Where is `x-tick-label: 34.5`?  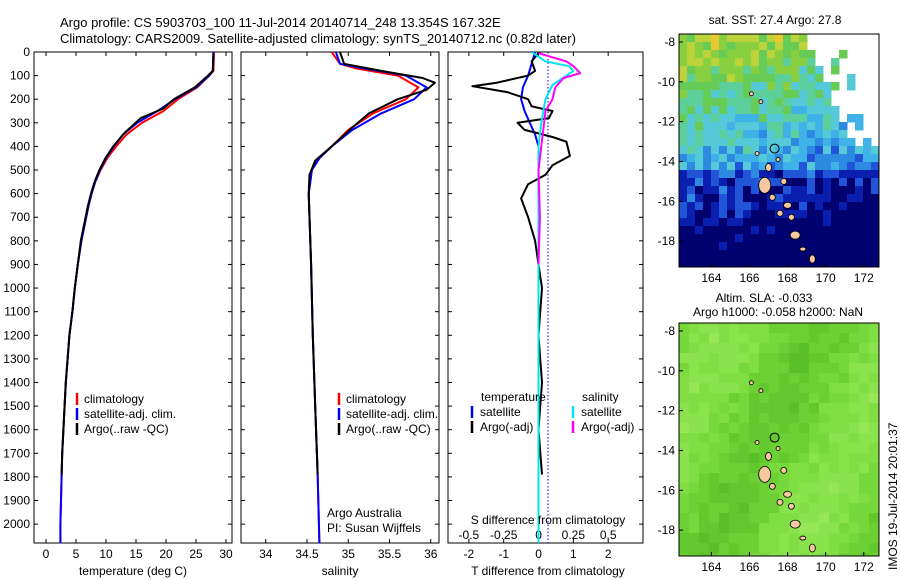 x-tick-label: 34.5 is located at coordinates (307, 554).